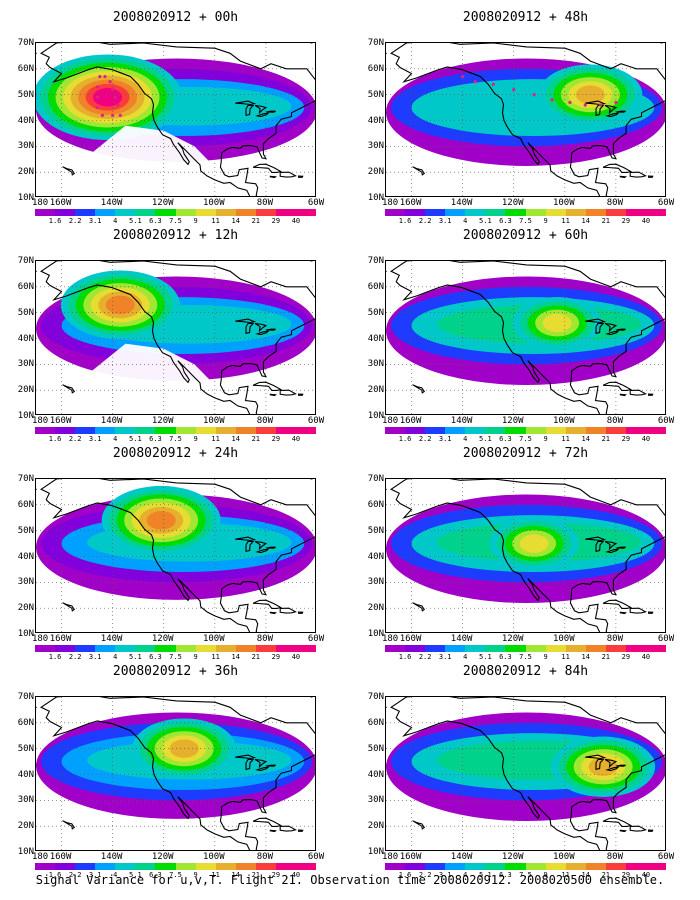 Image resolution: width=700 pixels, height=900 pixels. What do you see at coordinates (25, 390) in the screenshot?
I see `latitude-label: 20N` at bounding box center [25, 390].